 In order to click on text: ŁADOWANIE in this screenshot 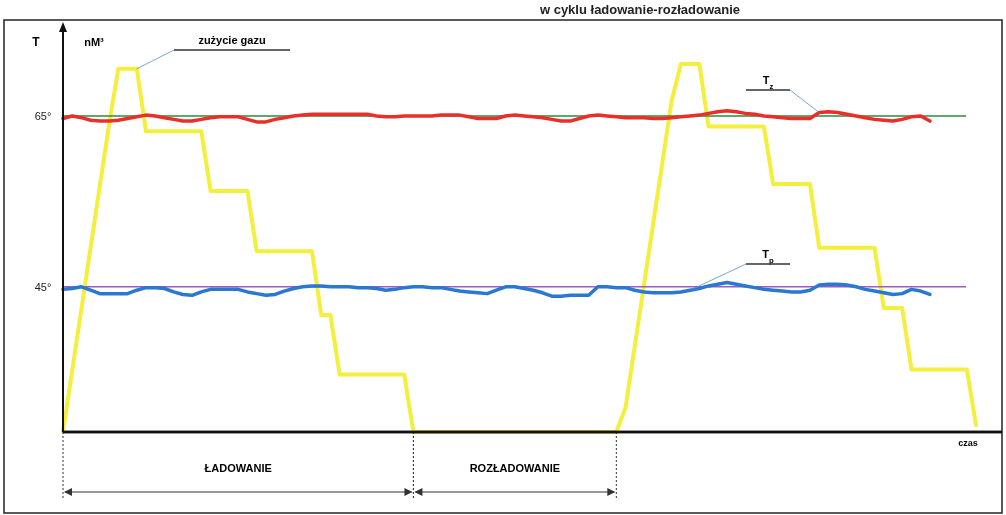, I will do `click(238, 468)`.